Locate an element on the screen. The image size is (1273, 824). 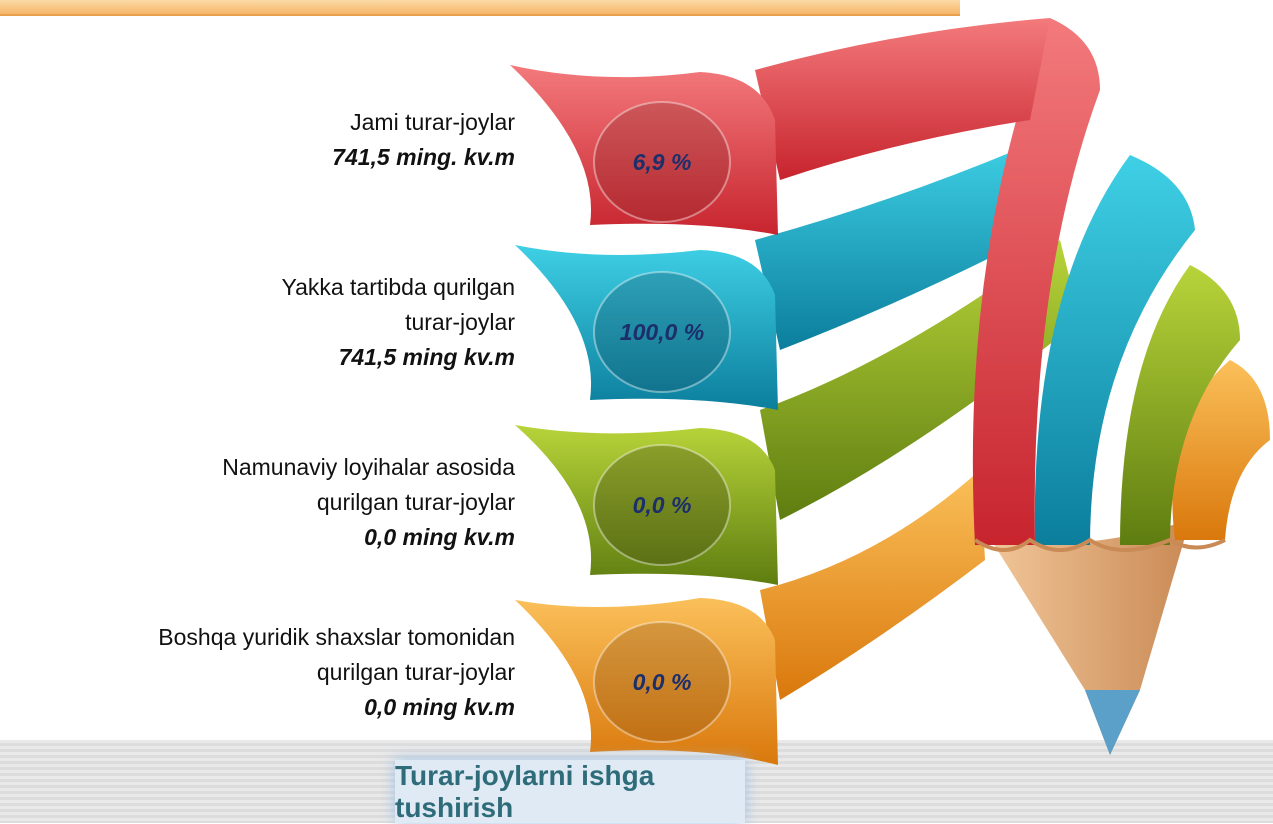
top-bar is located at coordinates (480, 8).